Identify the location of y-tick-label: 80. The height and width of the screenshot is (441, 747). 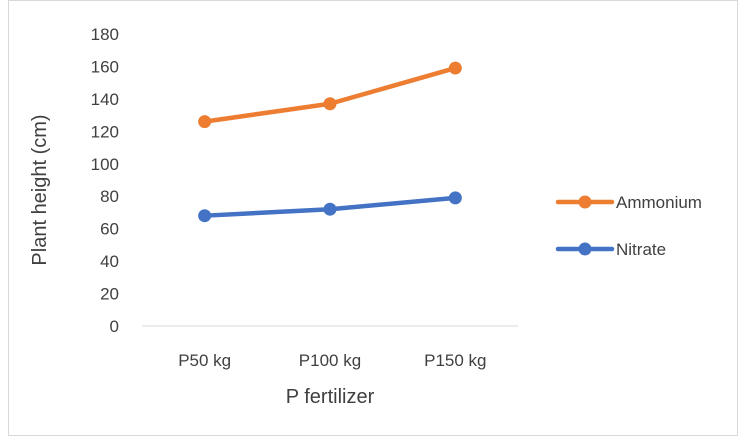
(109, 196).